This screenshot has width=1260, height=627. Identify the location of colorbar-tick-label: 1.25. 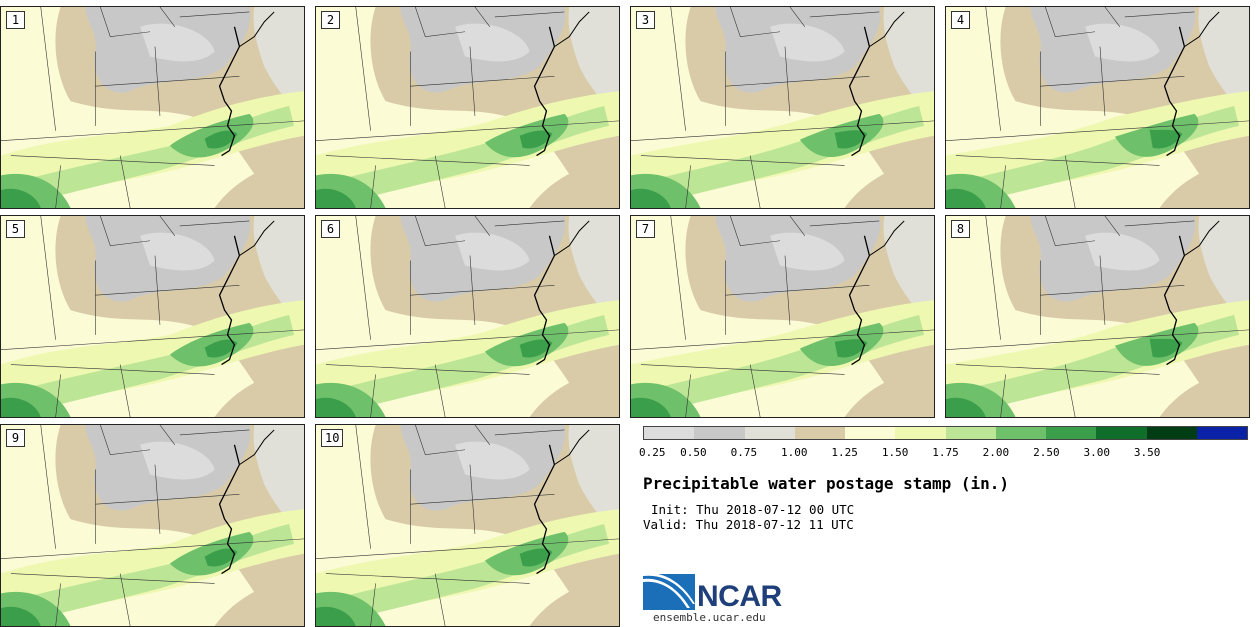
(844, 452).